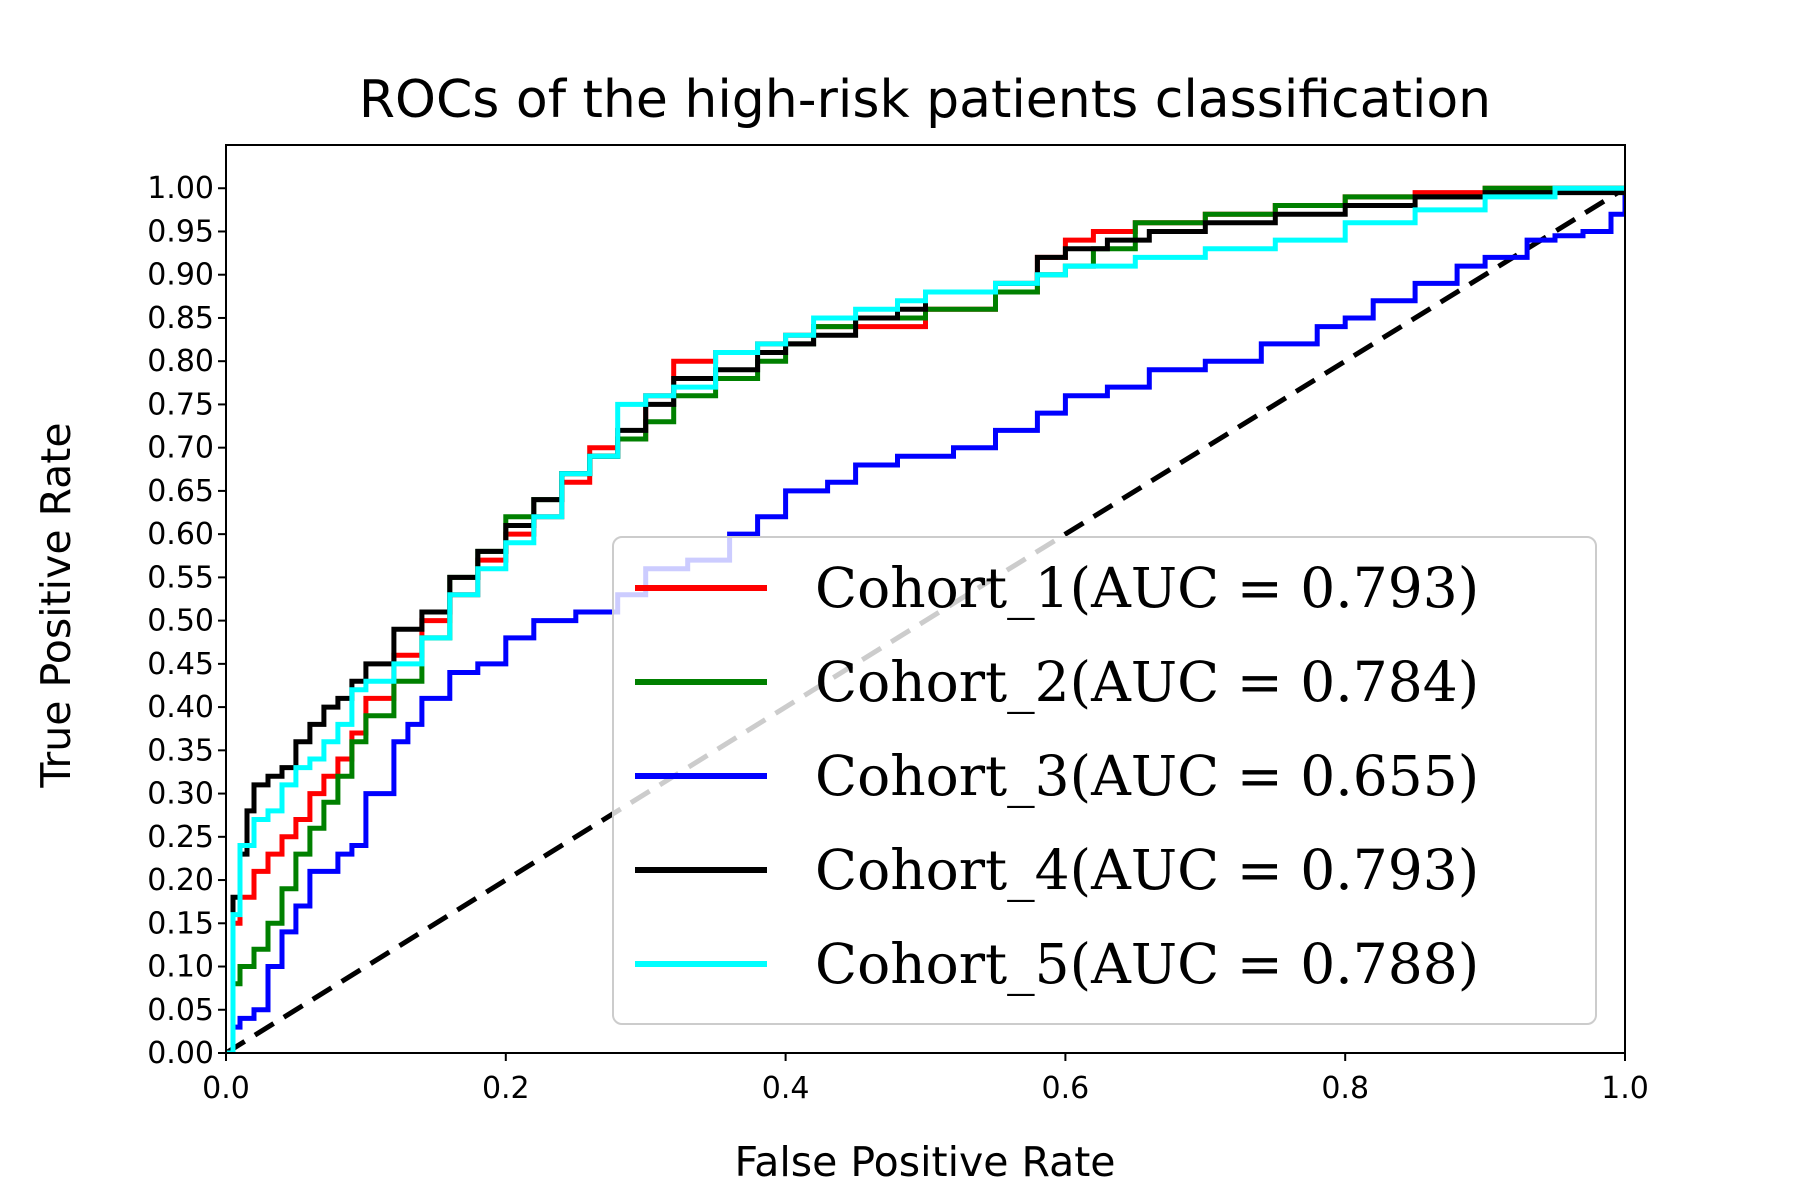 Image resolution: width=1800 pixels, height=1204 pixels. Describe the element at coordinates (180, 794) in the screenshot. I see `y-tick-label: 0.30` at that location.